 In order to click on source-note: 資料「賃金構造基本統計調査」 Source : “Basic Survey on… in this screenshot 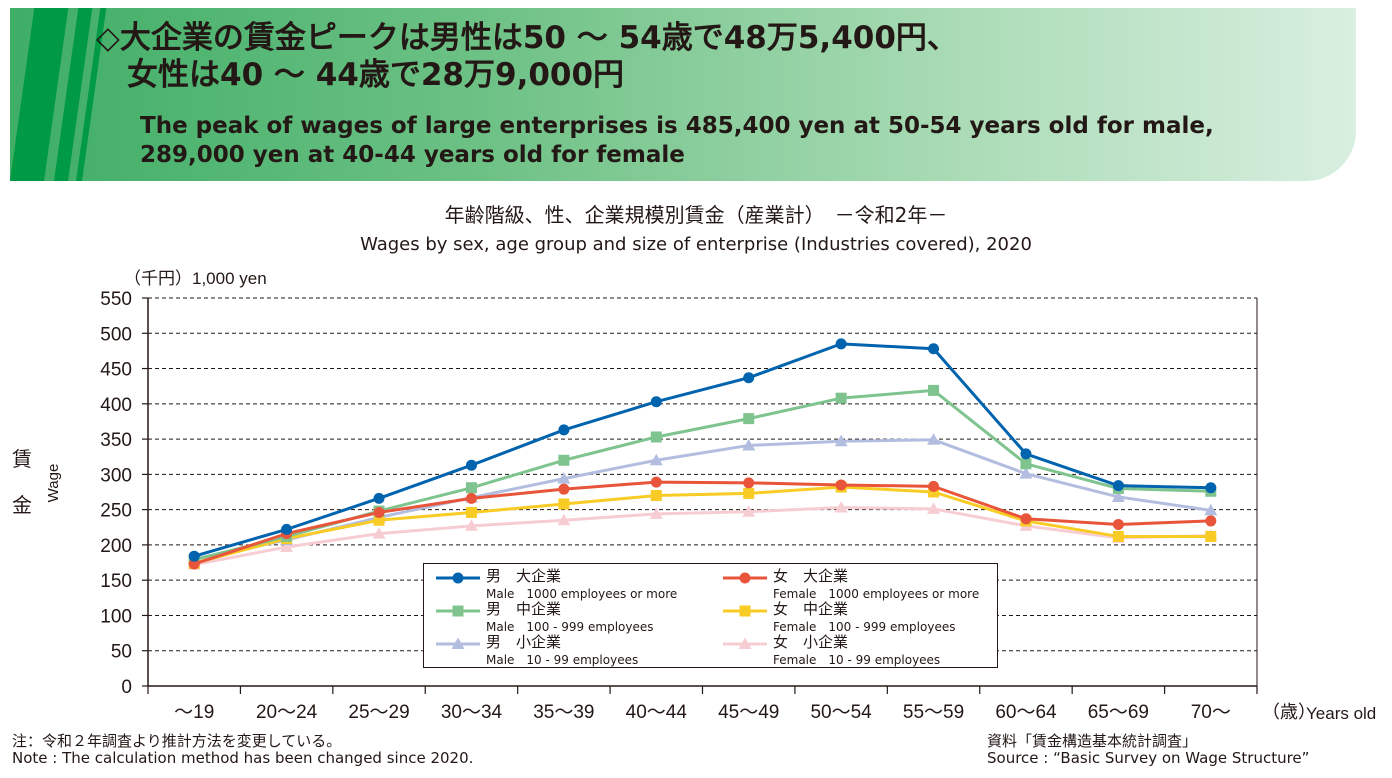, I will do `click(1148, 750)`.